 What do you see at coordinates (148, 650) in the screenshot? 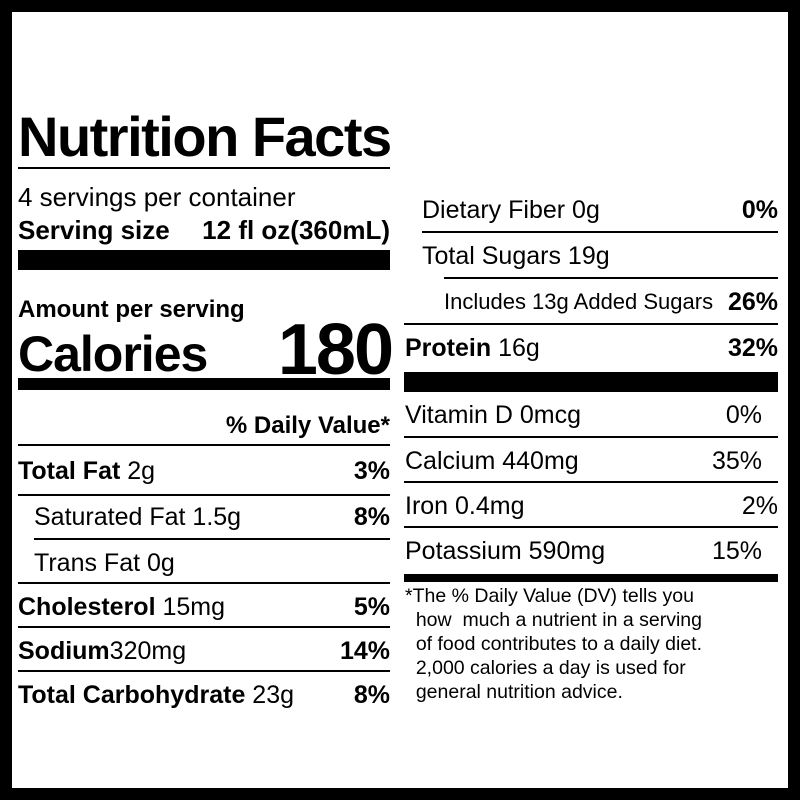
I see `nutrient-amount: 320mg` at bounding box center [148, 650].